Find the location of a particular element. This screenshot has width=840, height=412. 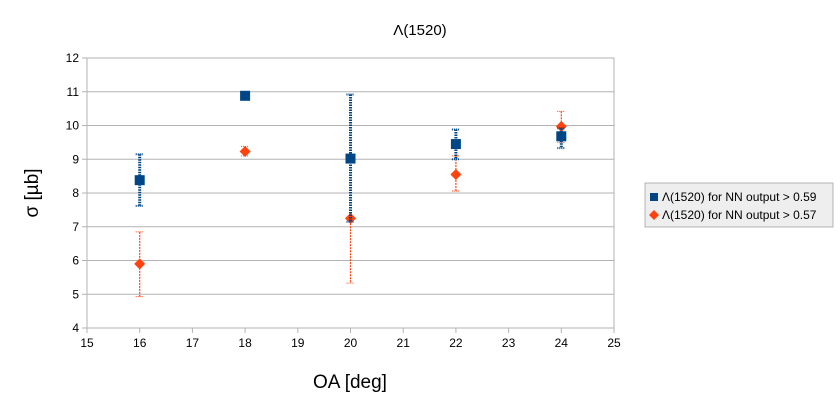

chart-title: Λ(1520) is located at coordinates (419, 30).